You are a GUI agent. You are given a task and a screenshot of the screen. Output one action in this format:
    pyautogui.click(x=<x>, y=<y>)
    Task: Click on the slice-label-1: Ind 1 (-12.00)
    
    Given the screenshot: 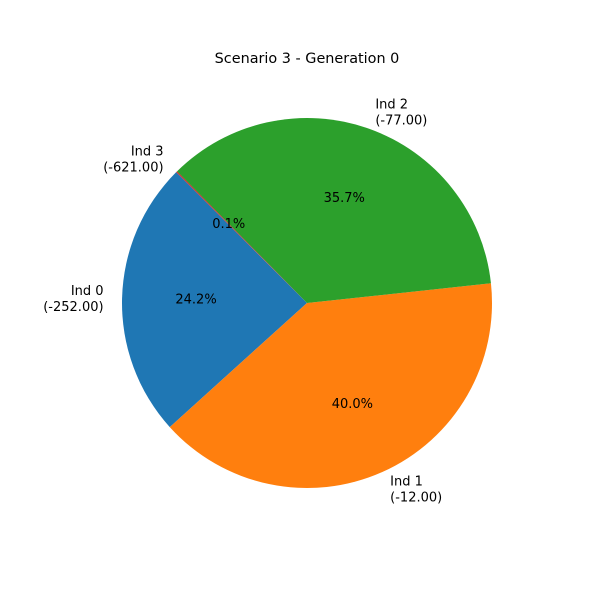 What is the action you would take?
    pyautogui.click(x=416, y=490)
    